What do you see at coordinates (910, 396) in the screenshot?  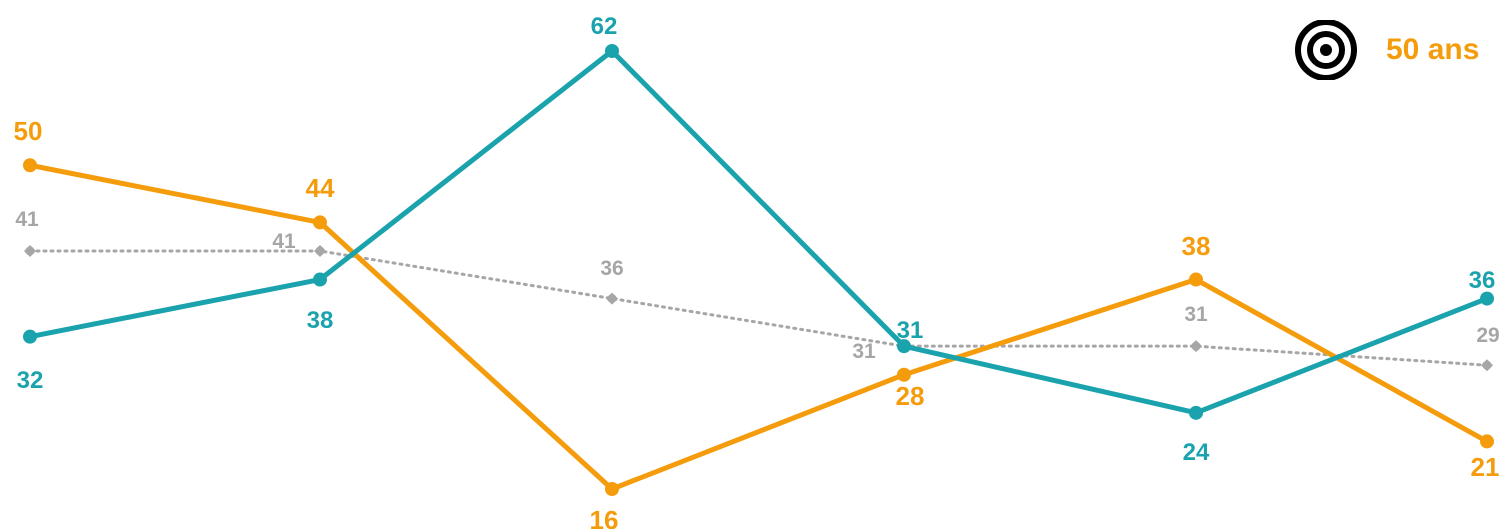 I see `data-label-orange-3: 28` at bounding box center [910, 396].